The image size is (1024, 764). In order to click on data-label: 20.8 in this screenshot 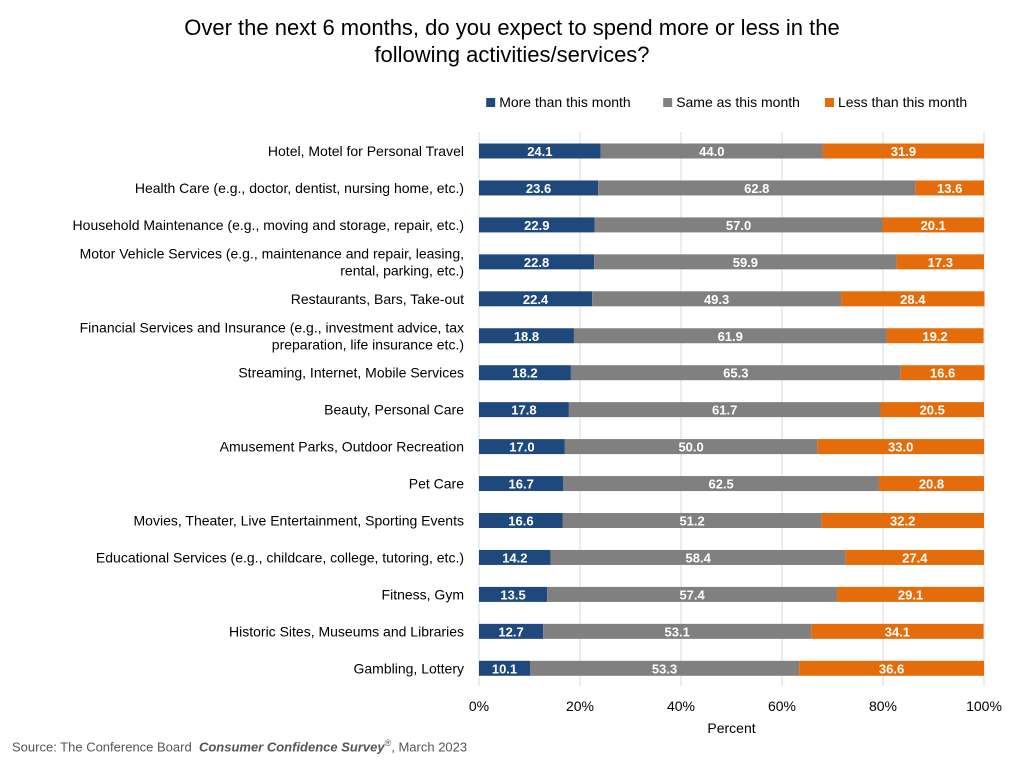, I will do `click(931, 484)`.